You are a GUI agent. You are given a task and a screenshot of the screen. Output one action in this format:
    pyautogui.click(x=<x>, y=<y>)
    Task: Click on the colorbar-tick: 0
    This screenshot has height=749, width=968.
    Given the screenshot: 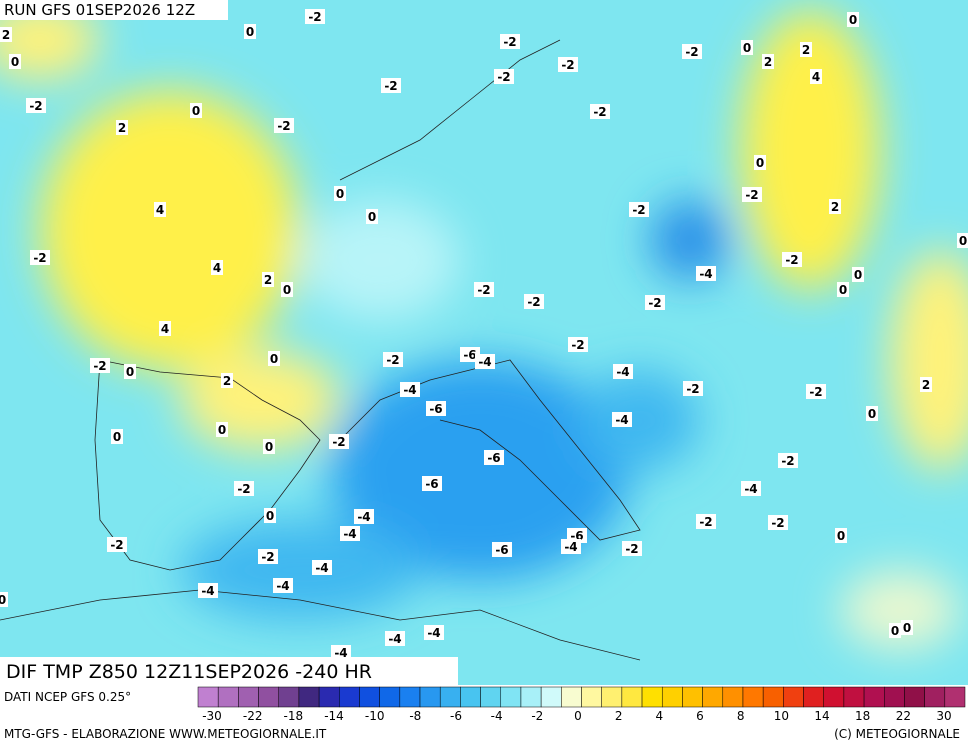 What is the action you would take?
    pyautogui.click(x=578, y=716)
    